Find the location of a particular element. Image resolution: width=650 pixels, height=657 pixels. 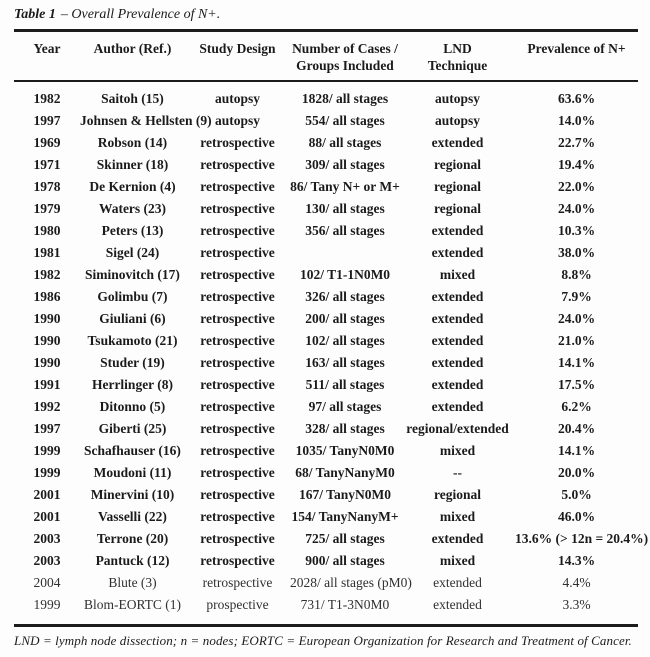

cell-cases: 328/ all stages is located at coordinates (345, 428).